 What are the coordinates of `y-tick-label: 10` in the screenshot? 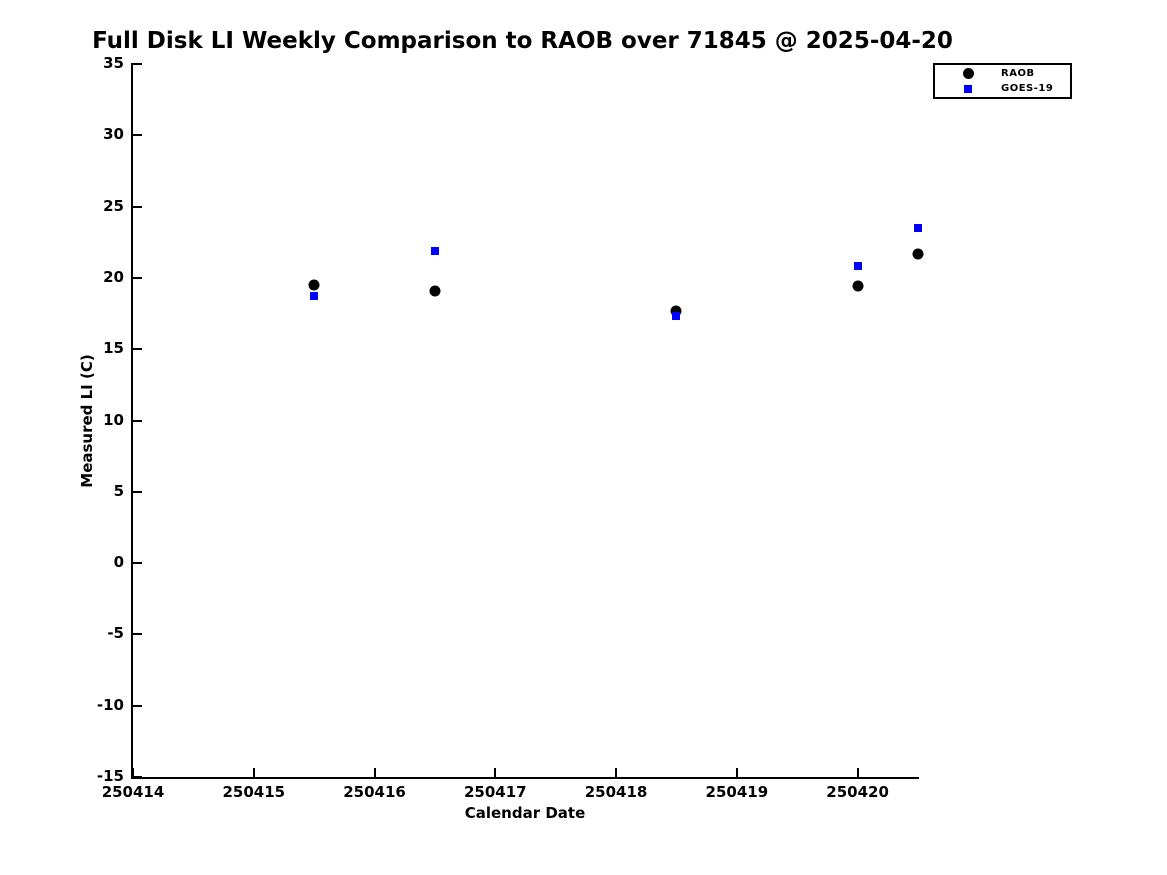 It's located at (113, 419).